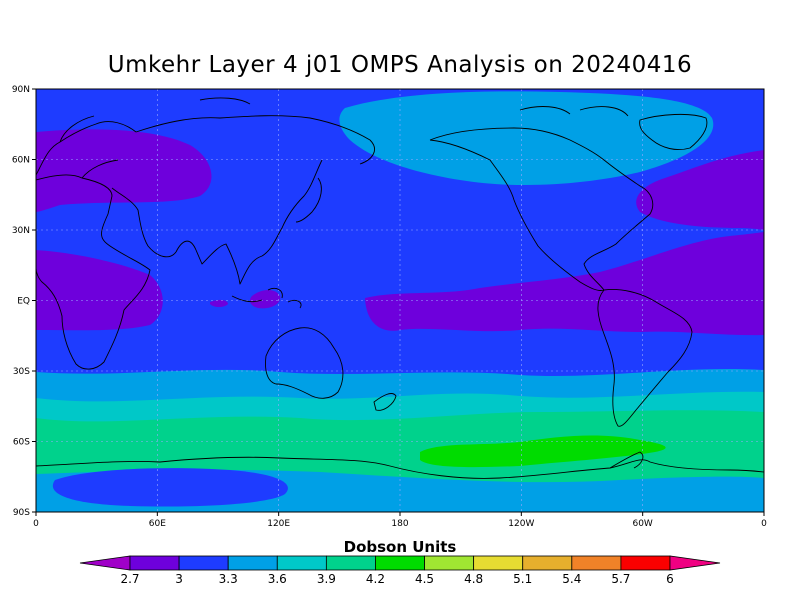 The height and width of the screenshot is (600, 800). Describe the element at coordinates (21, 161) in the screenshot. I see `y-tick-label: 60N` at that location.